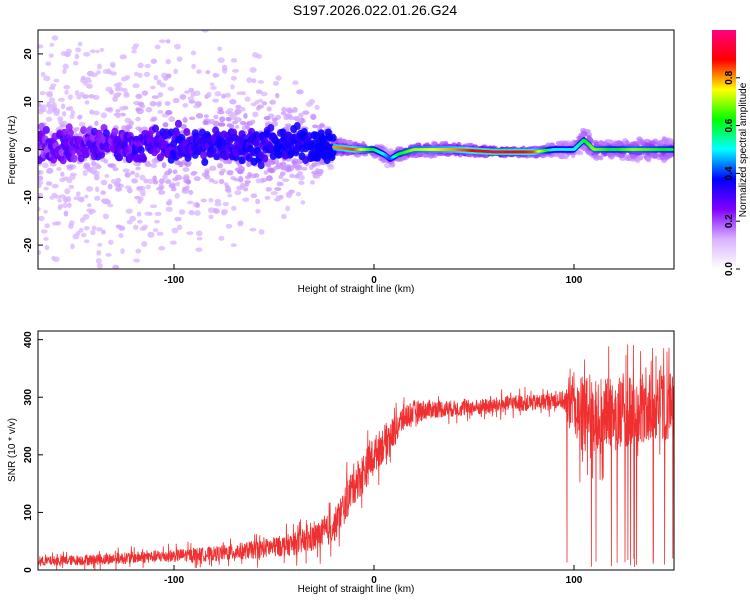 The image size is (750, 600). Describe the element at coordinates (33, 150) in the screenshot. I see `spectrogram-y-ticks: -20 -10 0 10 20` at that location.